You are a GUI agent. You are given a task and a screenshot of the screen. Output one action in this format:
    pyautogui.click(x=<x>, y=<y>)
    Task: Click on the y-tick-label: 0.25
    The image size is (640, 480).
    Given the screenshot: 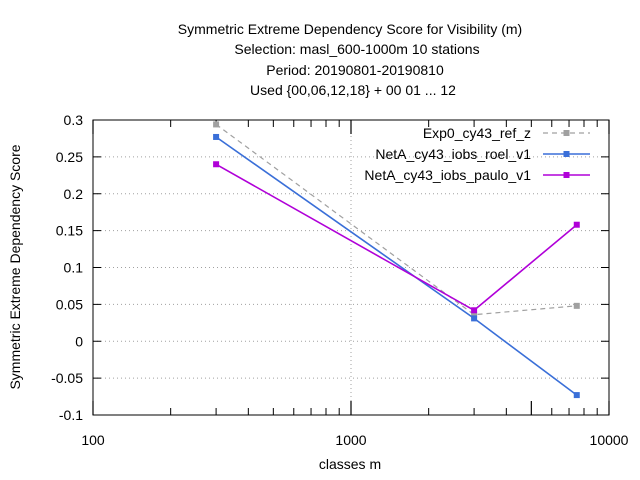 What is the action you would take?
    pyautogui.click(x=69, y=157)
    